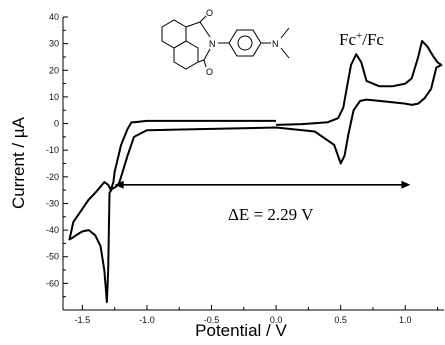 The image size is (445, 345). I want to click on carbonyl-bottom, so click(205, 63).